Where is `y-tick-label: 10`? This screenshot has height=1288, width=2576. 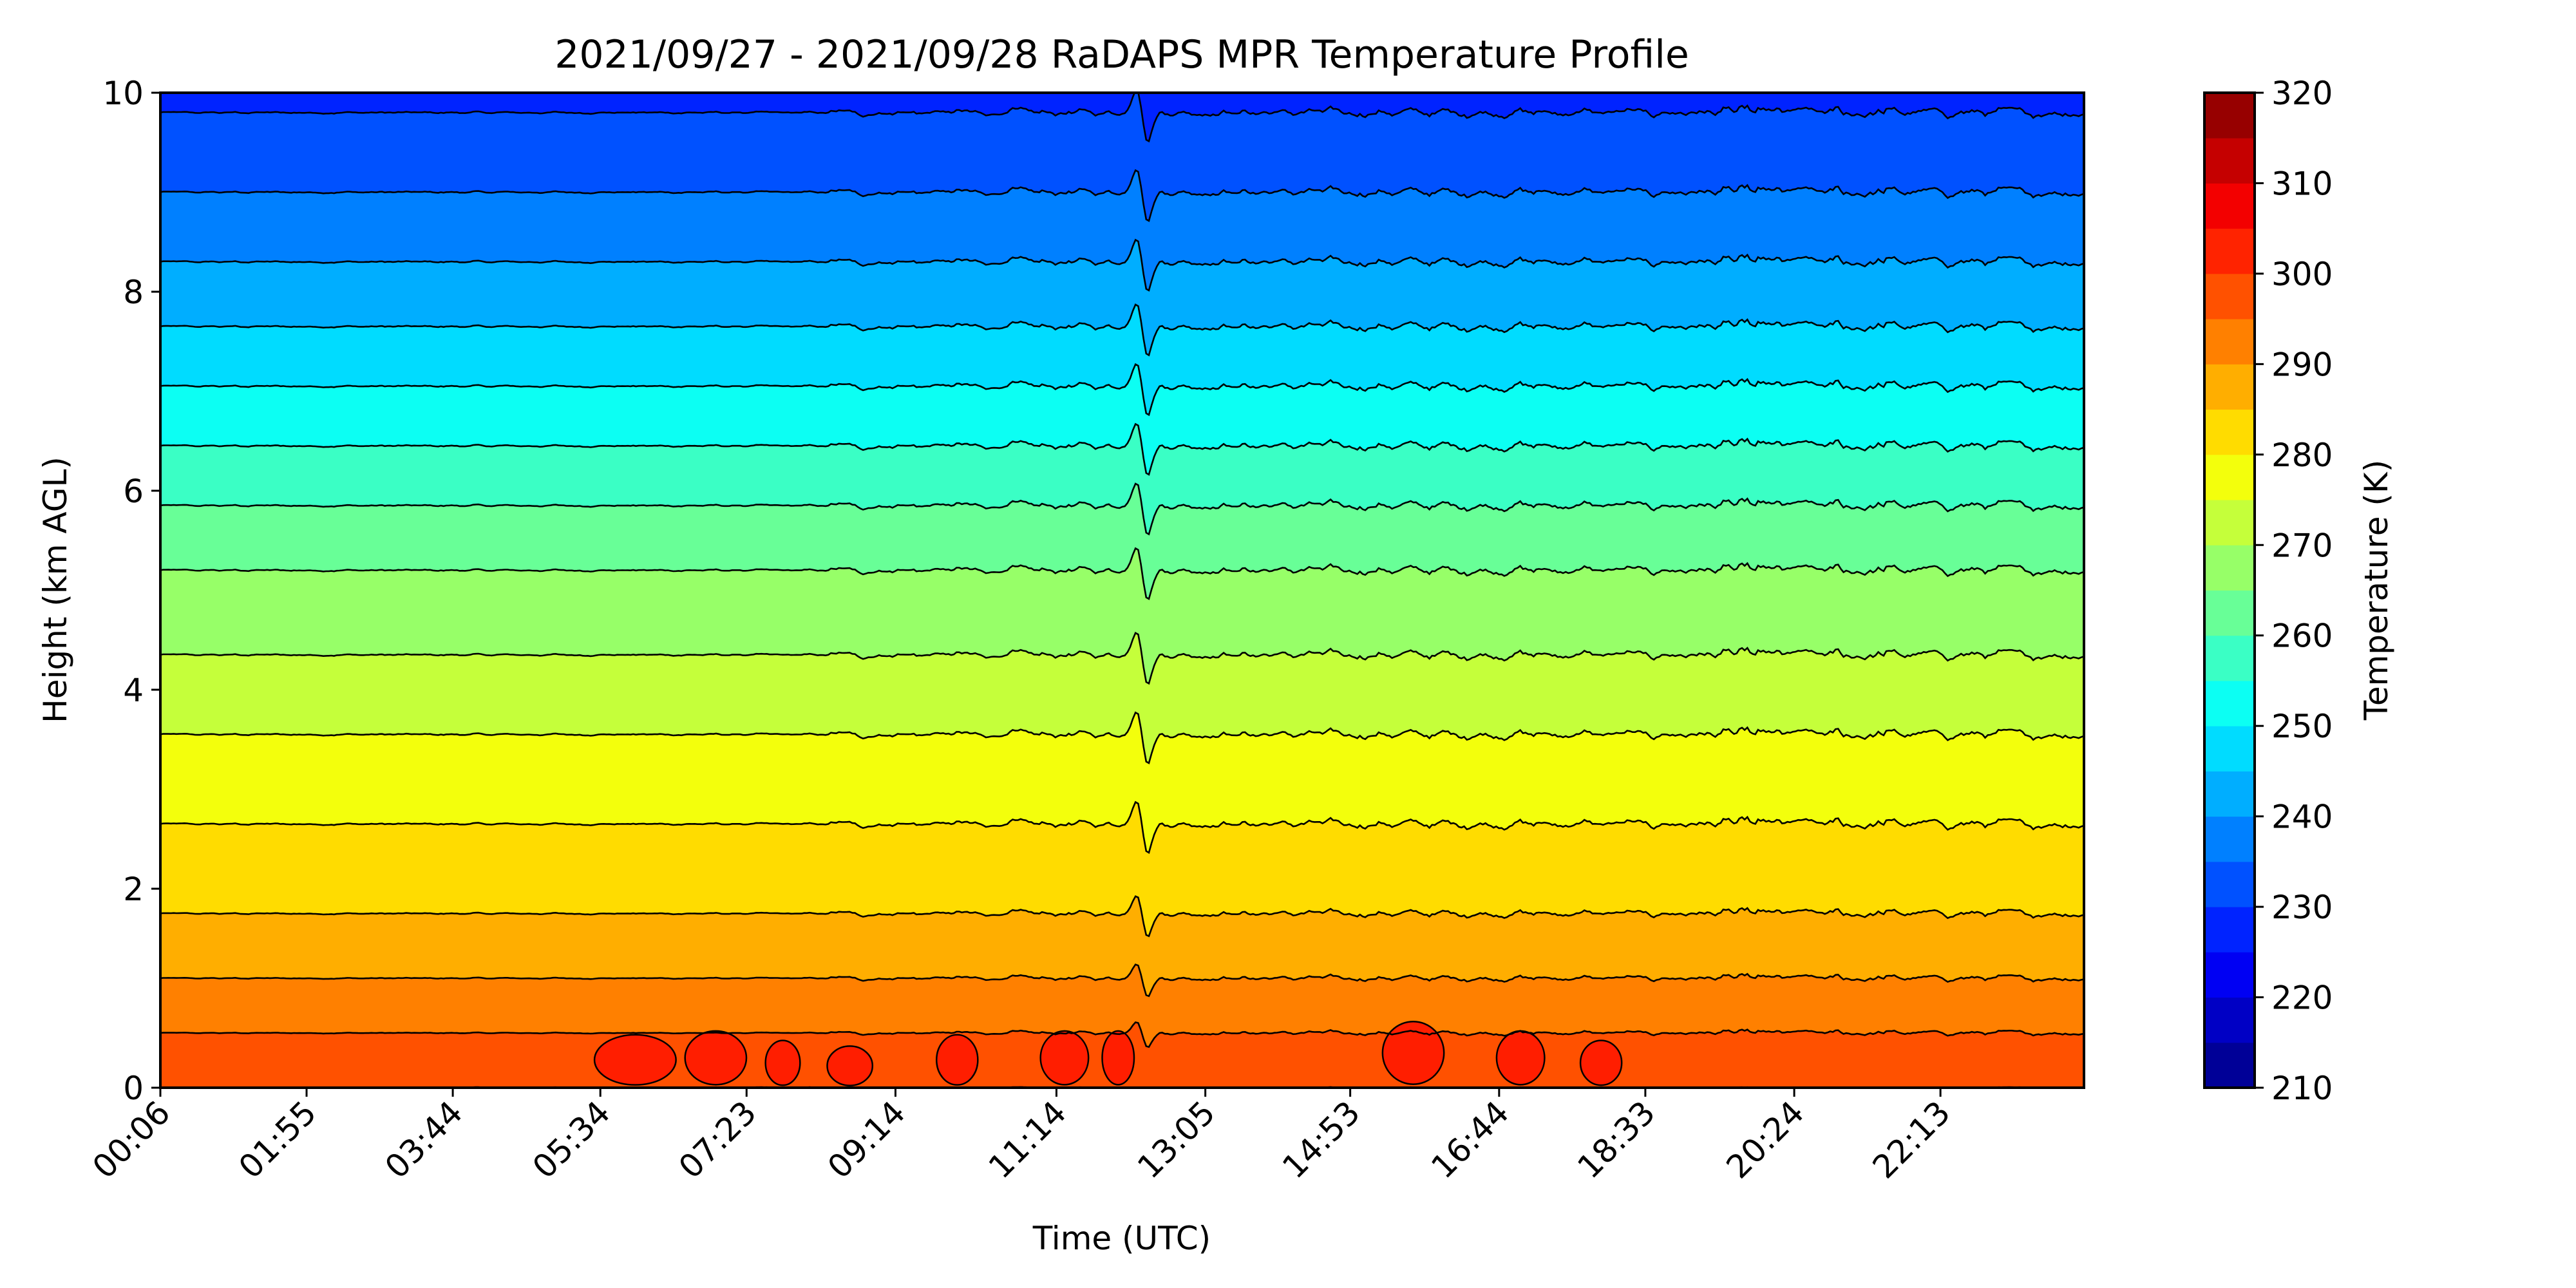
y-tick-label: 10 is located at coordinates (123, 93).